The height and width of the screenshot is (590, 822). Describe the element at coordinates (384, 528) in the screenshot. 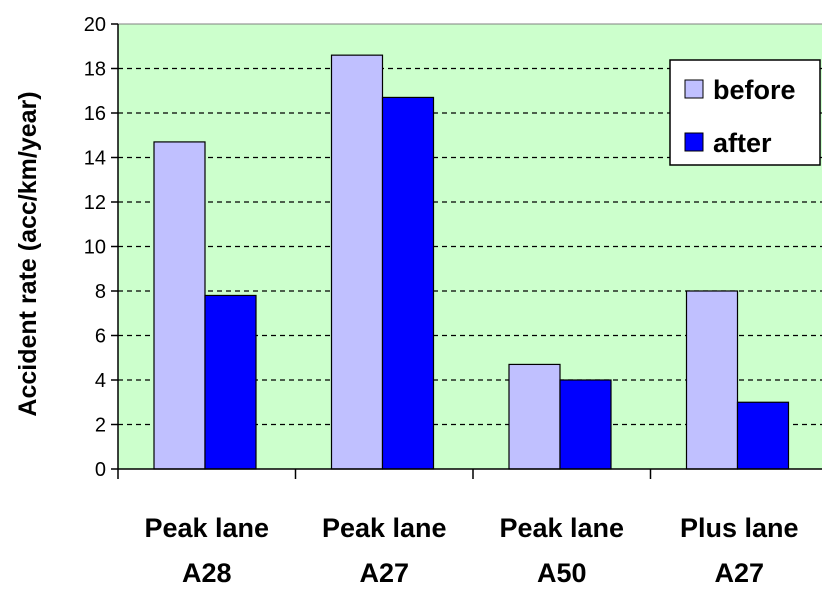

I see `category-label-1-line-0: Peak lane` at that location.